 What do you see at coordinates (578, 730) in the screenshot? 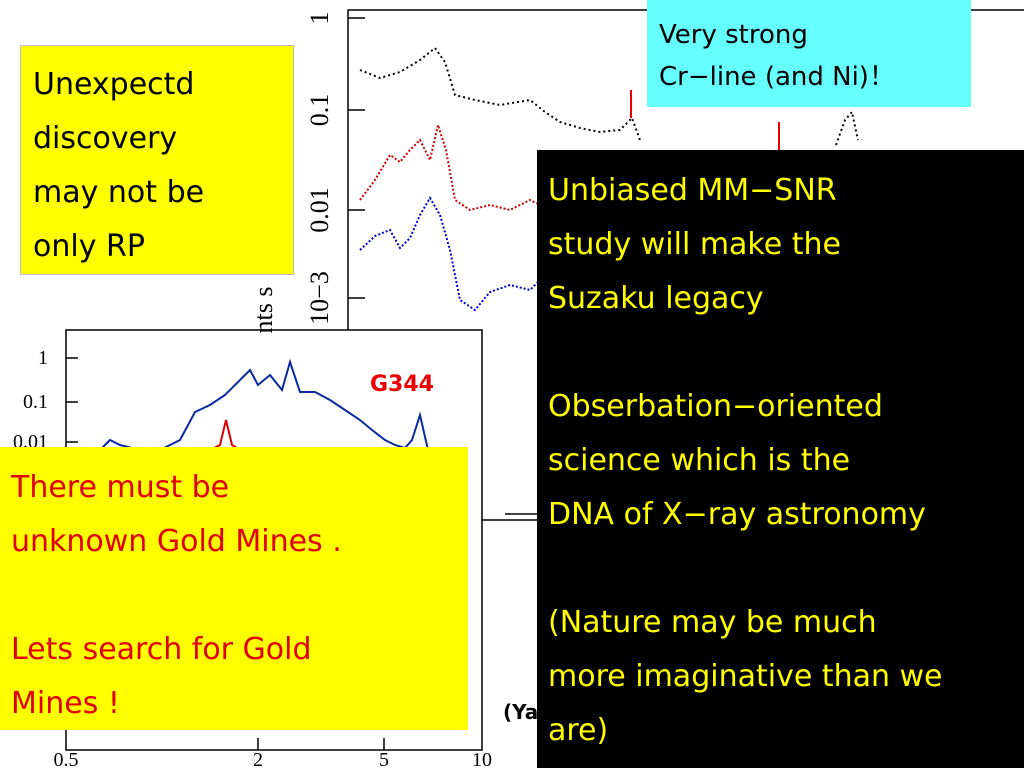
I see `text-line: are)` at bounding box center [578, 730].